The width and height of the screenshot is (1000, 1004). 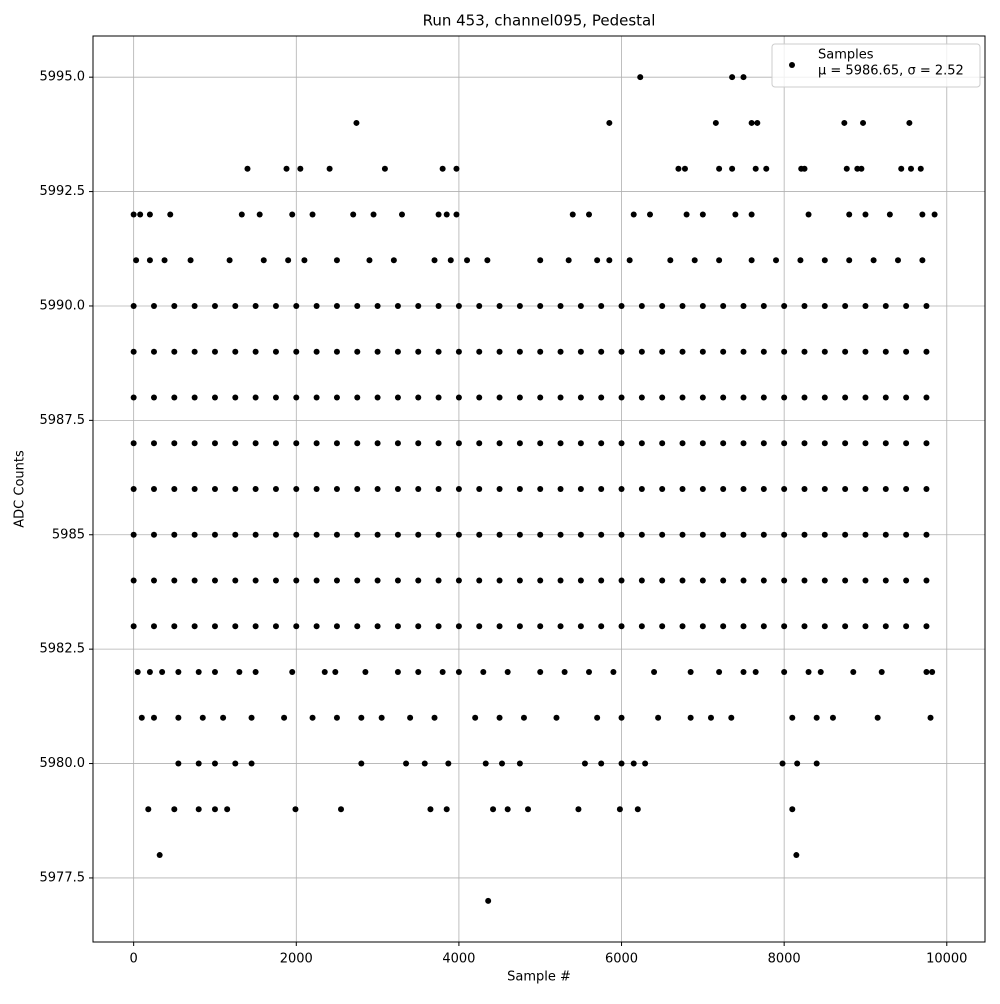 What do you see at coordinates (20, 489) in the screenshot?
I see `y-axis-label: ADC Counts` at bounding box center [20, 489].